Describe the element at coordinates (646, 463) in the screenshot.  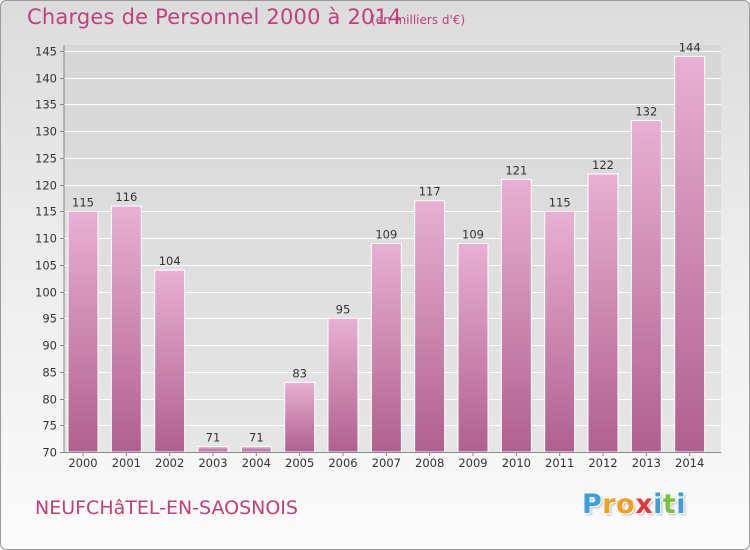
I see `x-tick-label: 2013` at that location.